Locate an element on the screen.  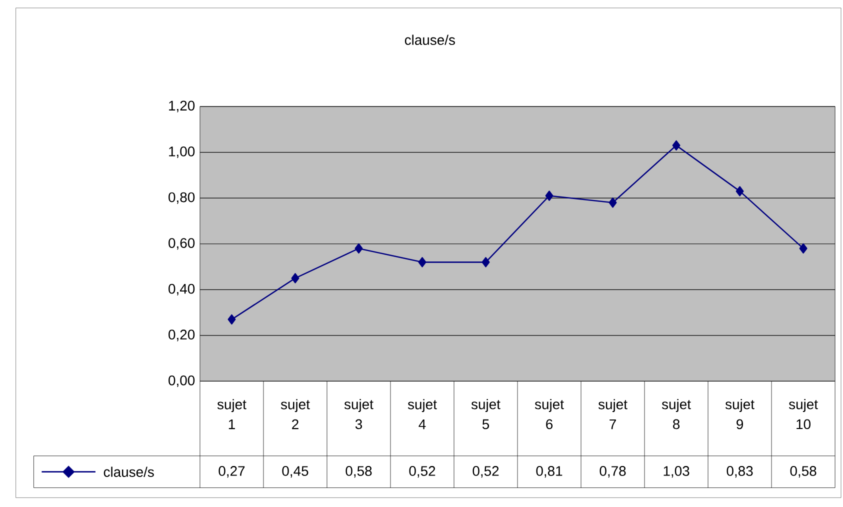
y-tick-label: 0,40 is located at coordinates (181, 290).